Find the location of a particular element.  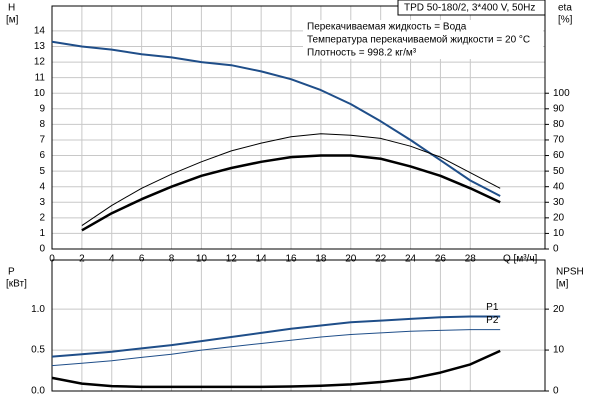

y-axis-unit: [кВт] is located at coordinates (16, 284).